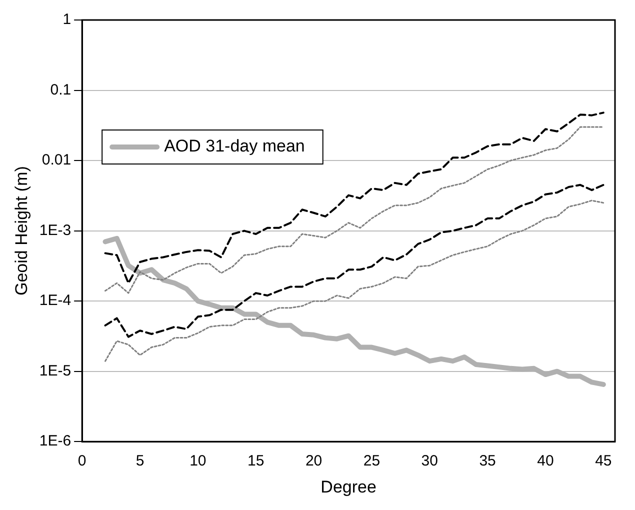 Image resolution: width=635 pixels, height=510 pixels. I want to click on x-tick-label: 40, so click(545, 461).